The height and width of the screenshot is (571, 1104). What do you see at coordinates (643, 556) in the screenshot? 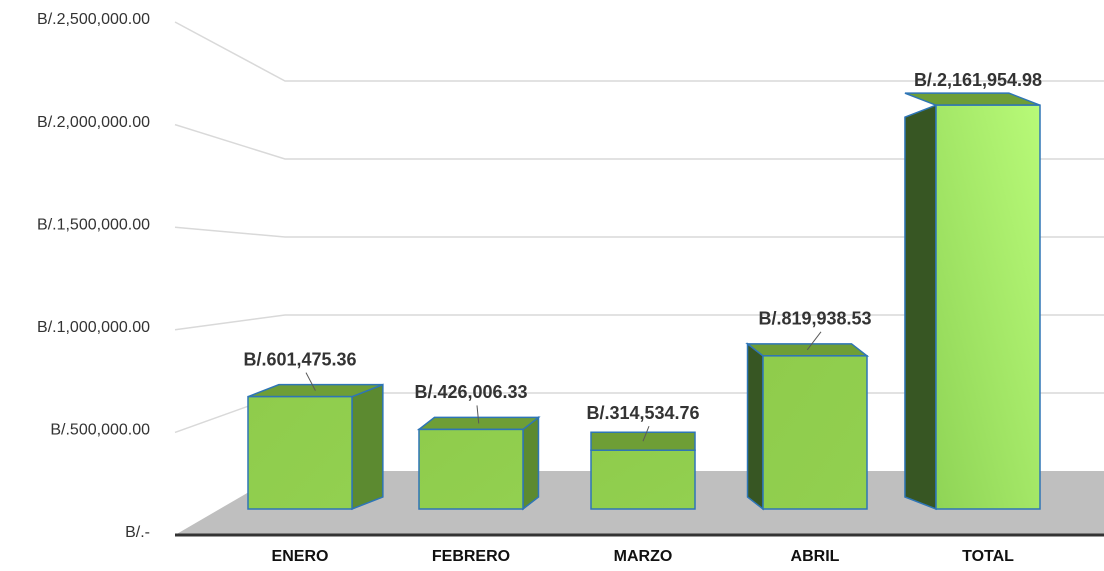
I see `x-tick-label: MARZO` at bounding box center [643, 556].